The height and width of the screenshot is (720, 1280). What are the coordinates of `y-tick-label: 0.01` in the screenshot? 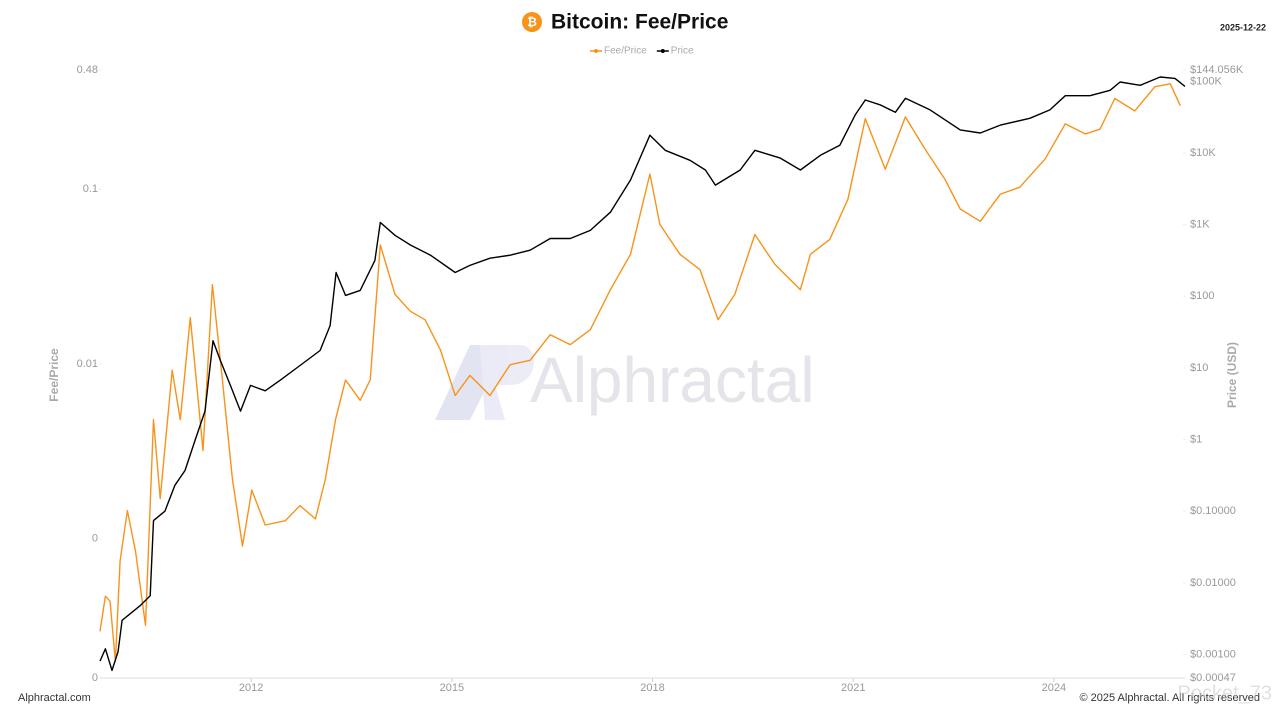 It's located at (87, 364).